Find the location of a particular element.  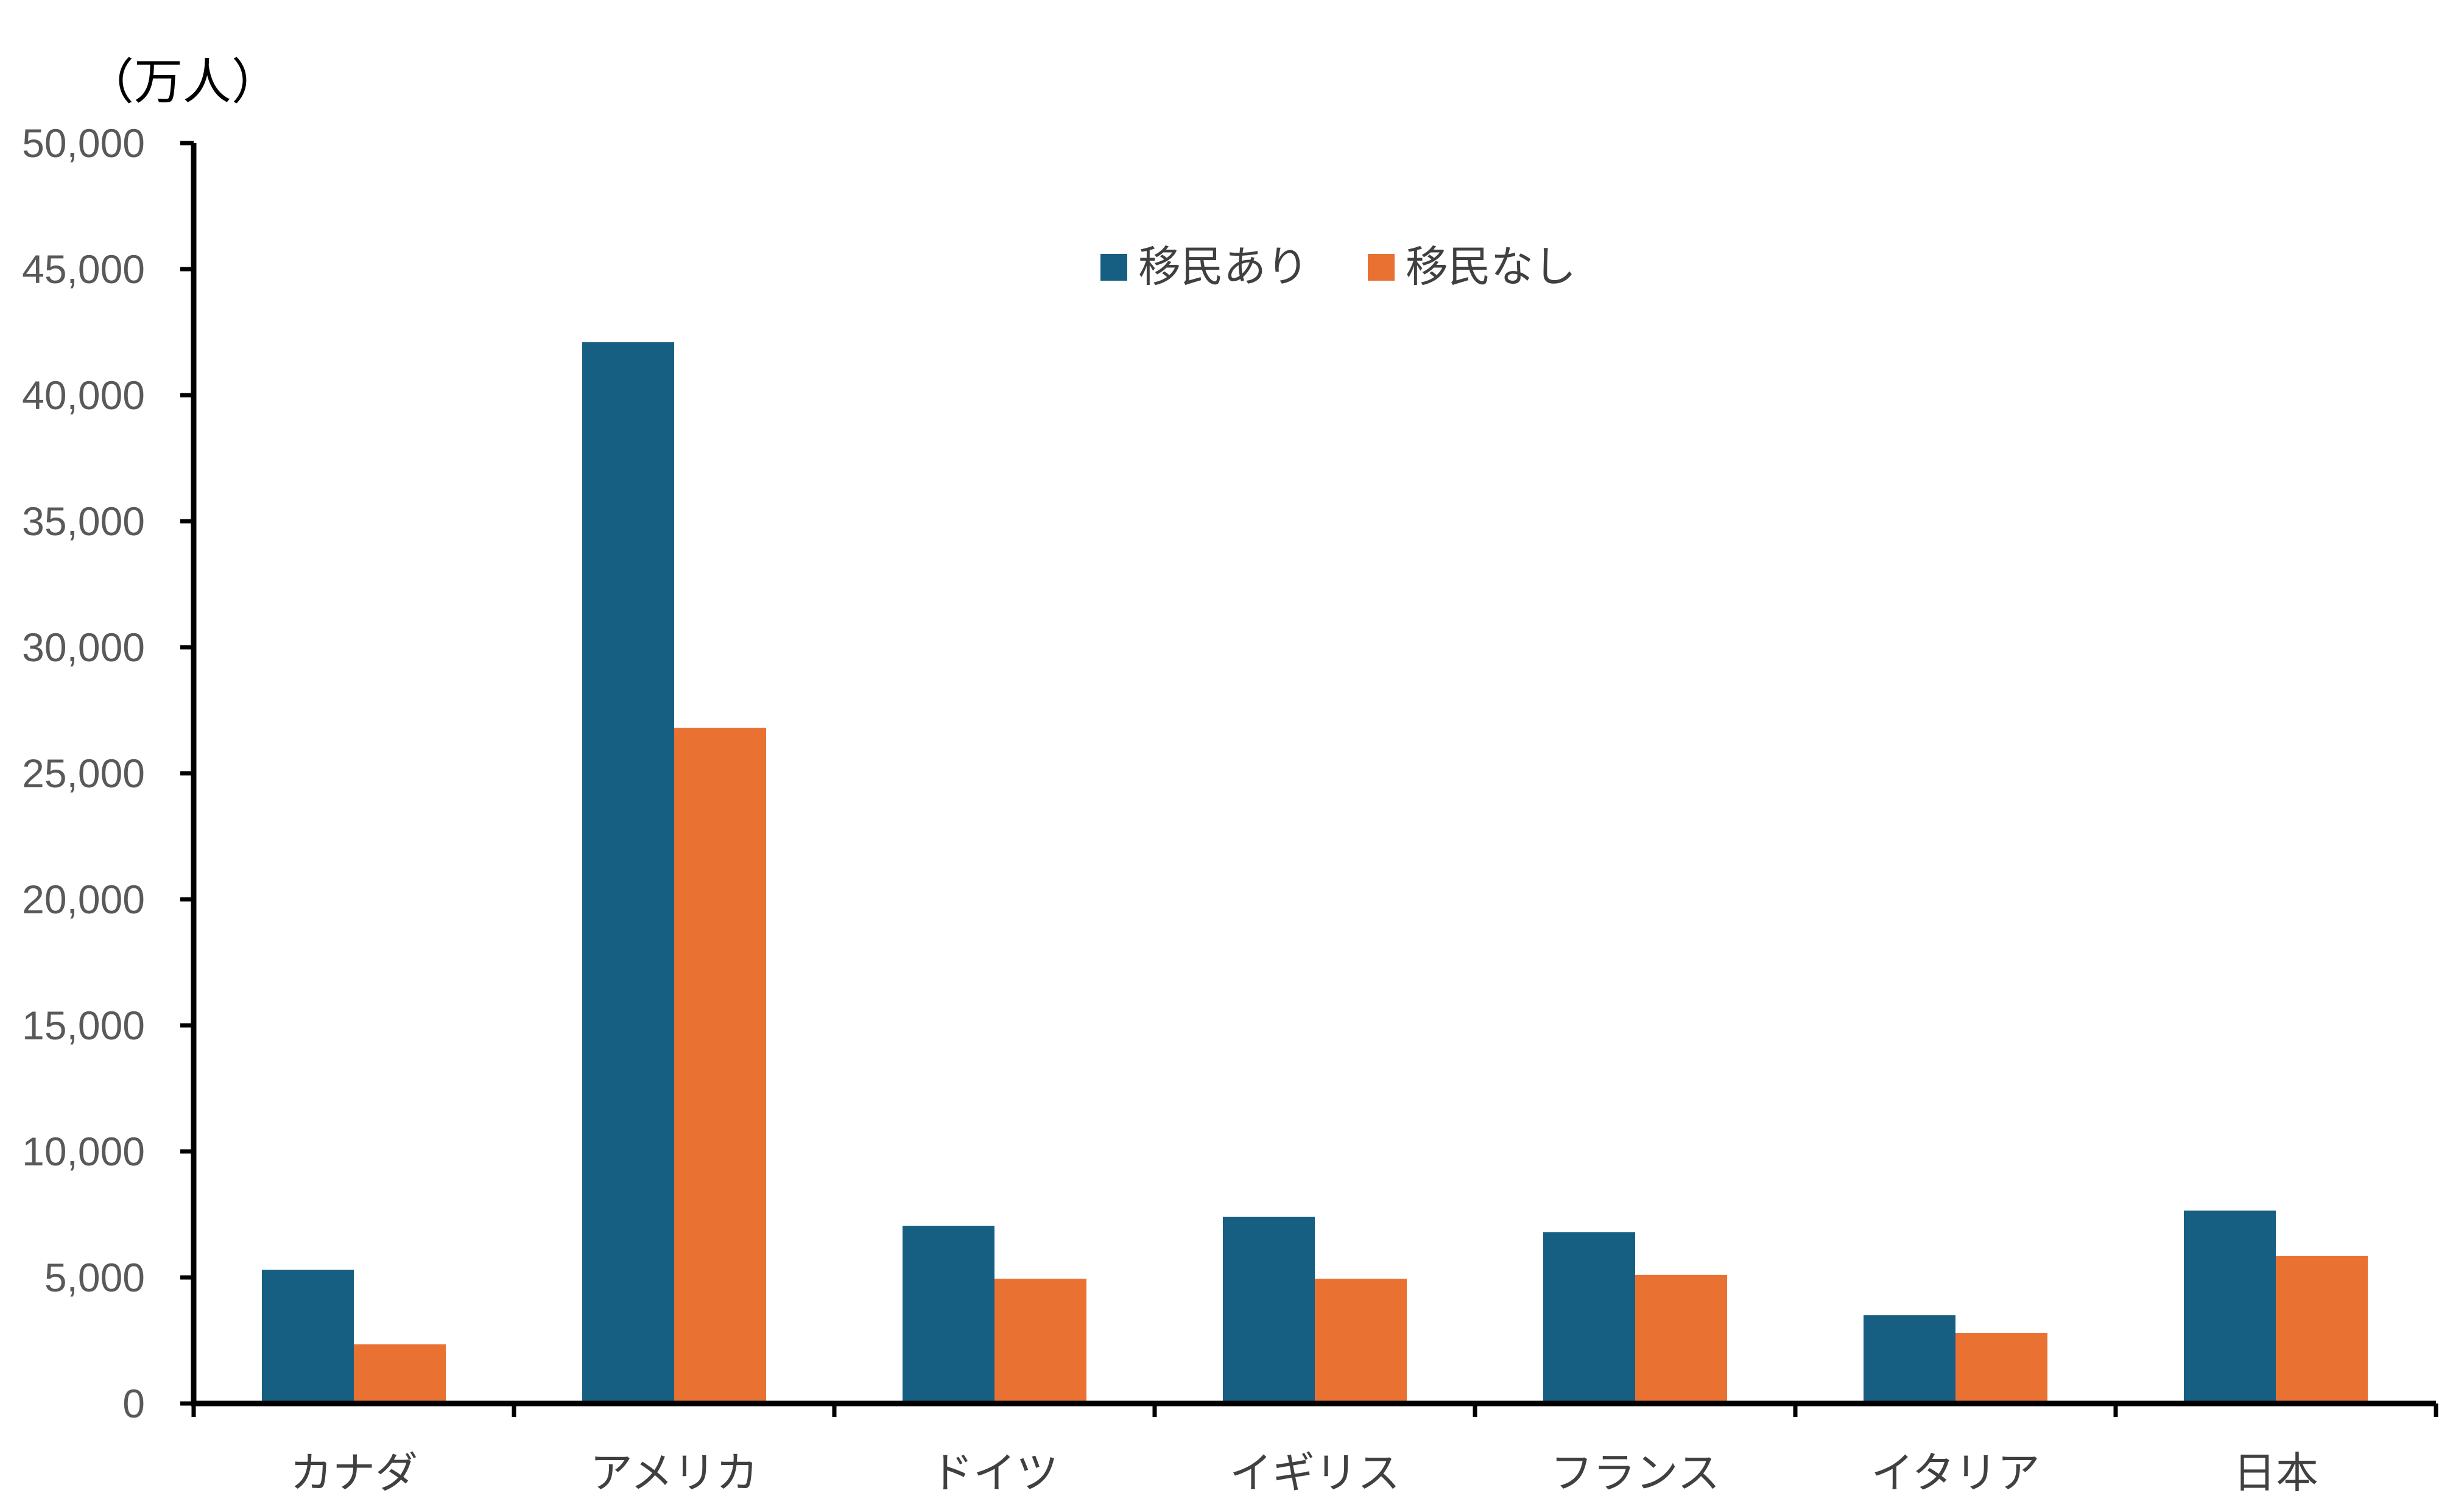

y-tick-label: 50,000 is located at coordinates (84, 144).